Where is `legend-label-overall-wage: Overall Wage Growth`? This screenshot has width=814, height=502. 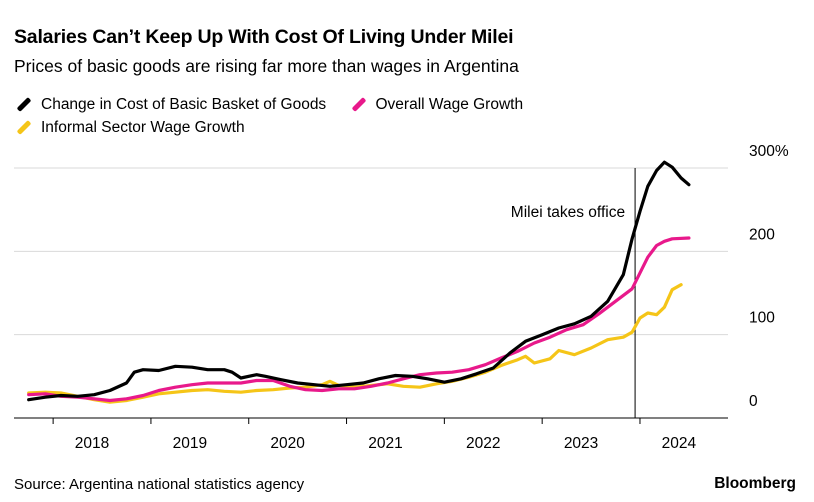 legend-label-overall-wage: Overall Wage Growth is located at coordinates (449, 104).